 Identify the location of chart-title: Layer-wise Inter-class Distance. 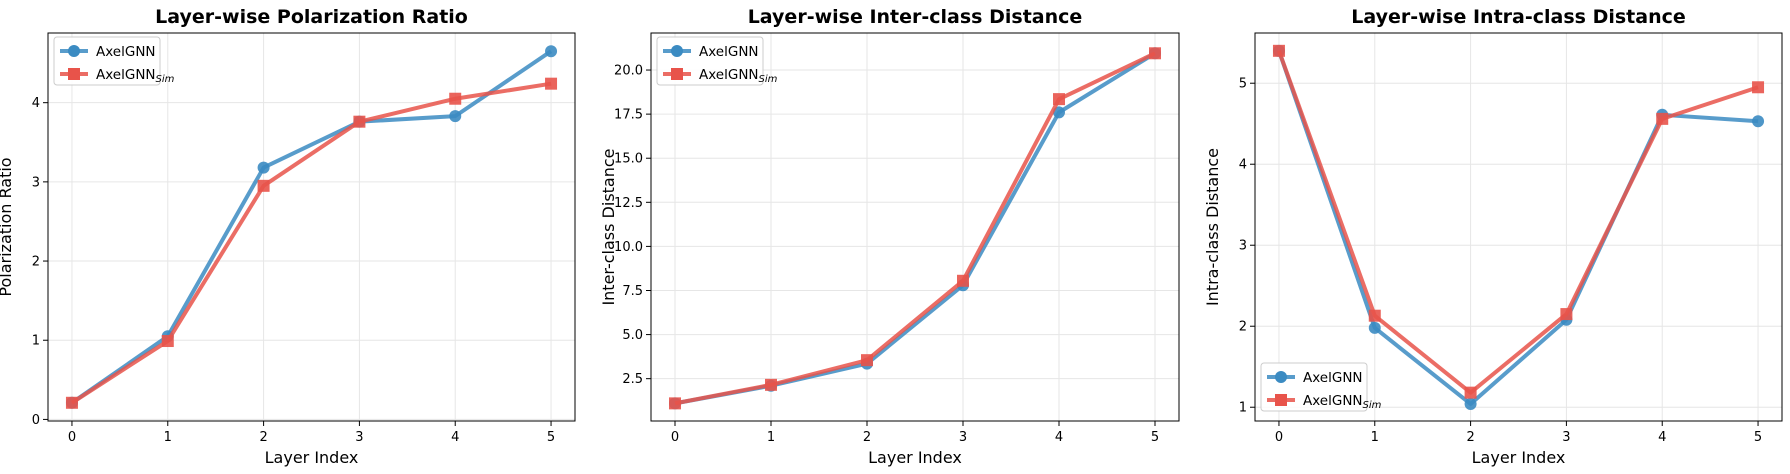
(915, 17).